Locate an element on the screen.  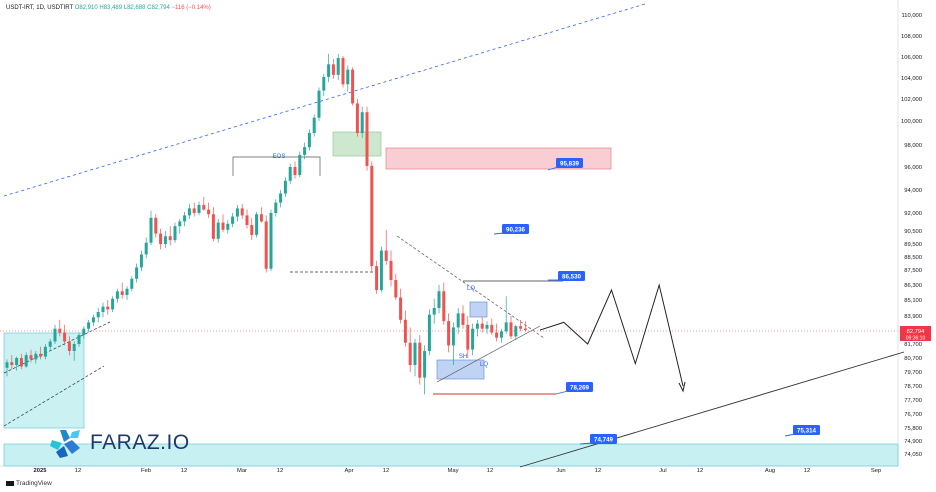
x-tick-label: 2025 is located at coordinates (41, 471).